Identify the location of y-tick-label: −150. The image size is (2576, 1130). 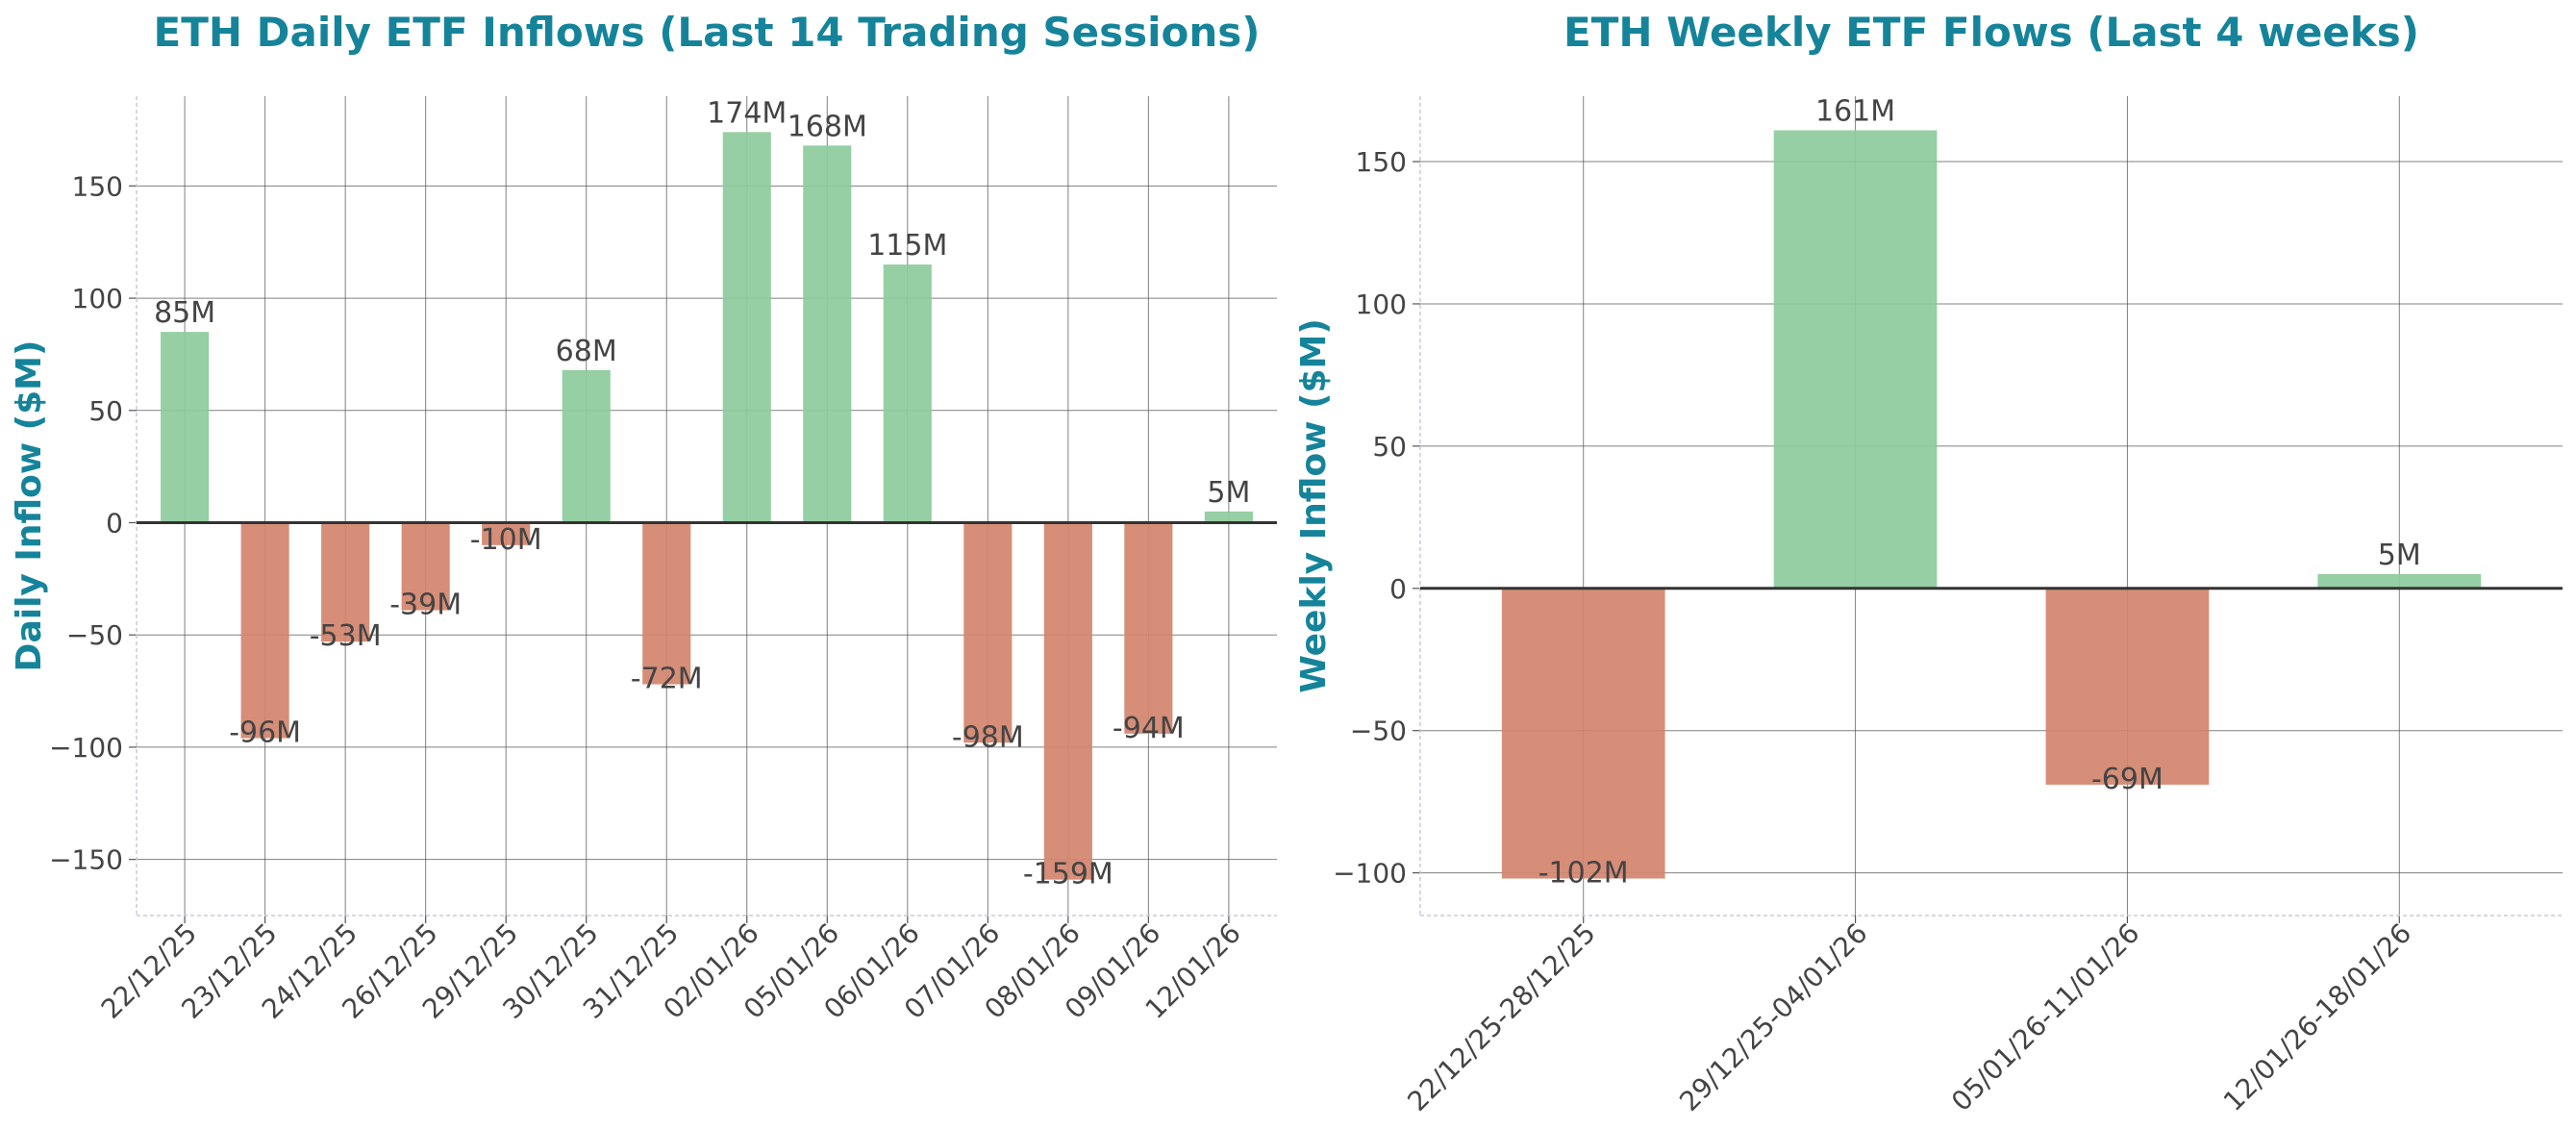
(86, 860).